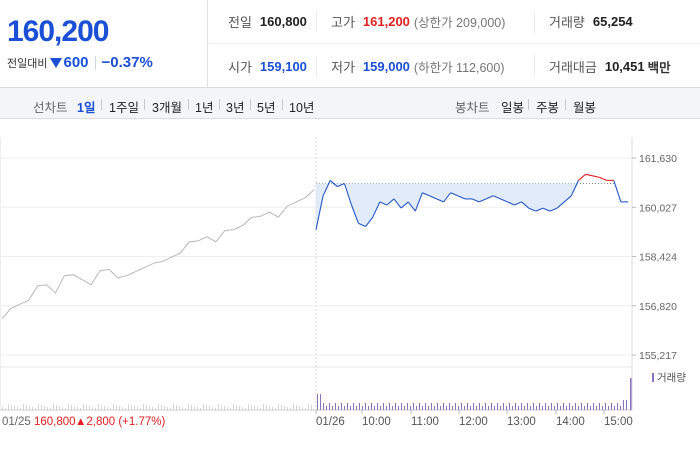 This screenshot has width=700, height=450. What do you see at coordinates (567, 22) in the screenshot?
I see `volume-label: 거래량` at bounding box center [567, 22].